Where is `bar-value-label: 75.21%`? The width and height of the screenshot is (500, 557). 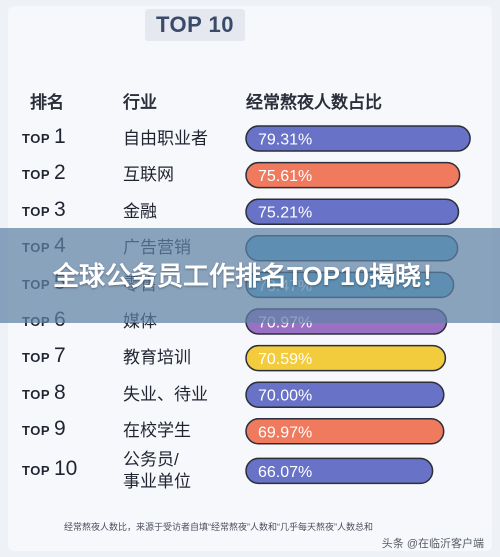 bar-value-label: 75.21% is located at coordinates (285, 213).